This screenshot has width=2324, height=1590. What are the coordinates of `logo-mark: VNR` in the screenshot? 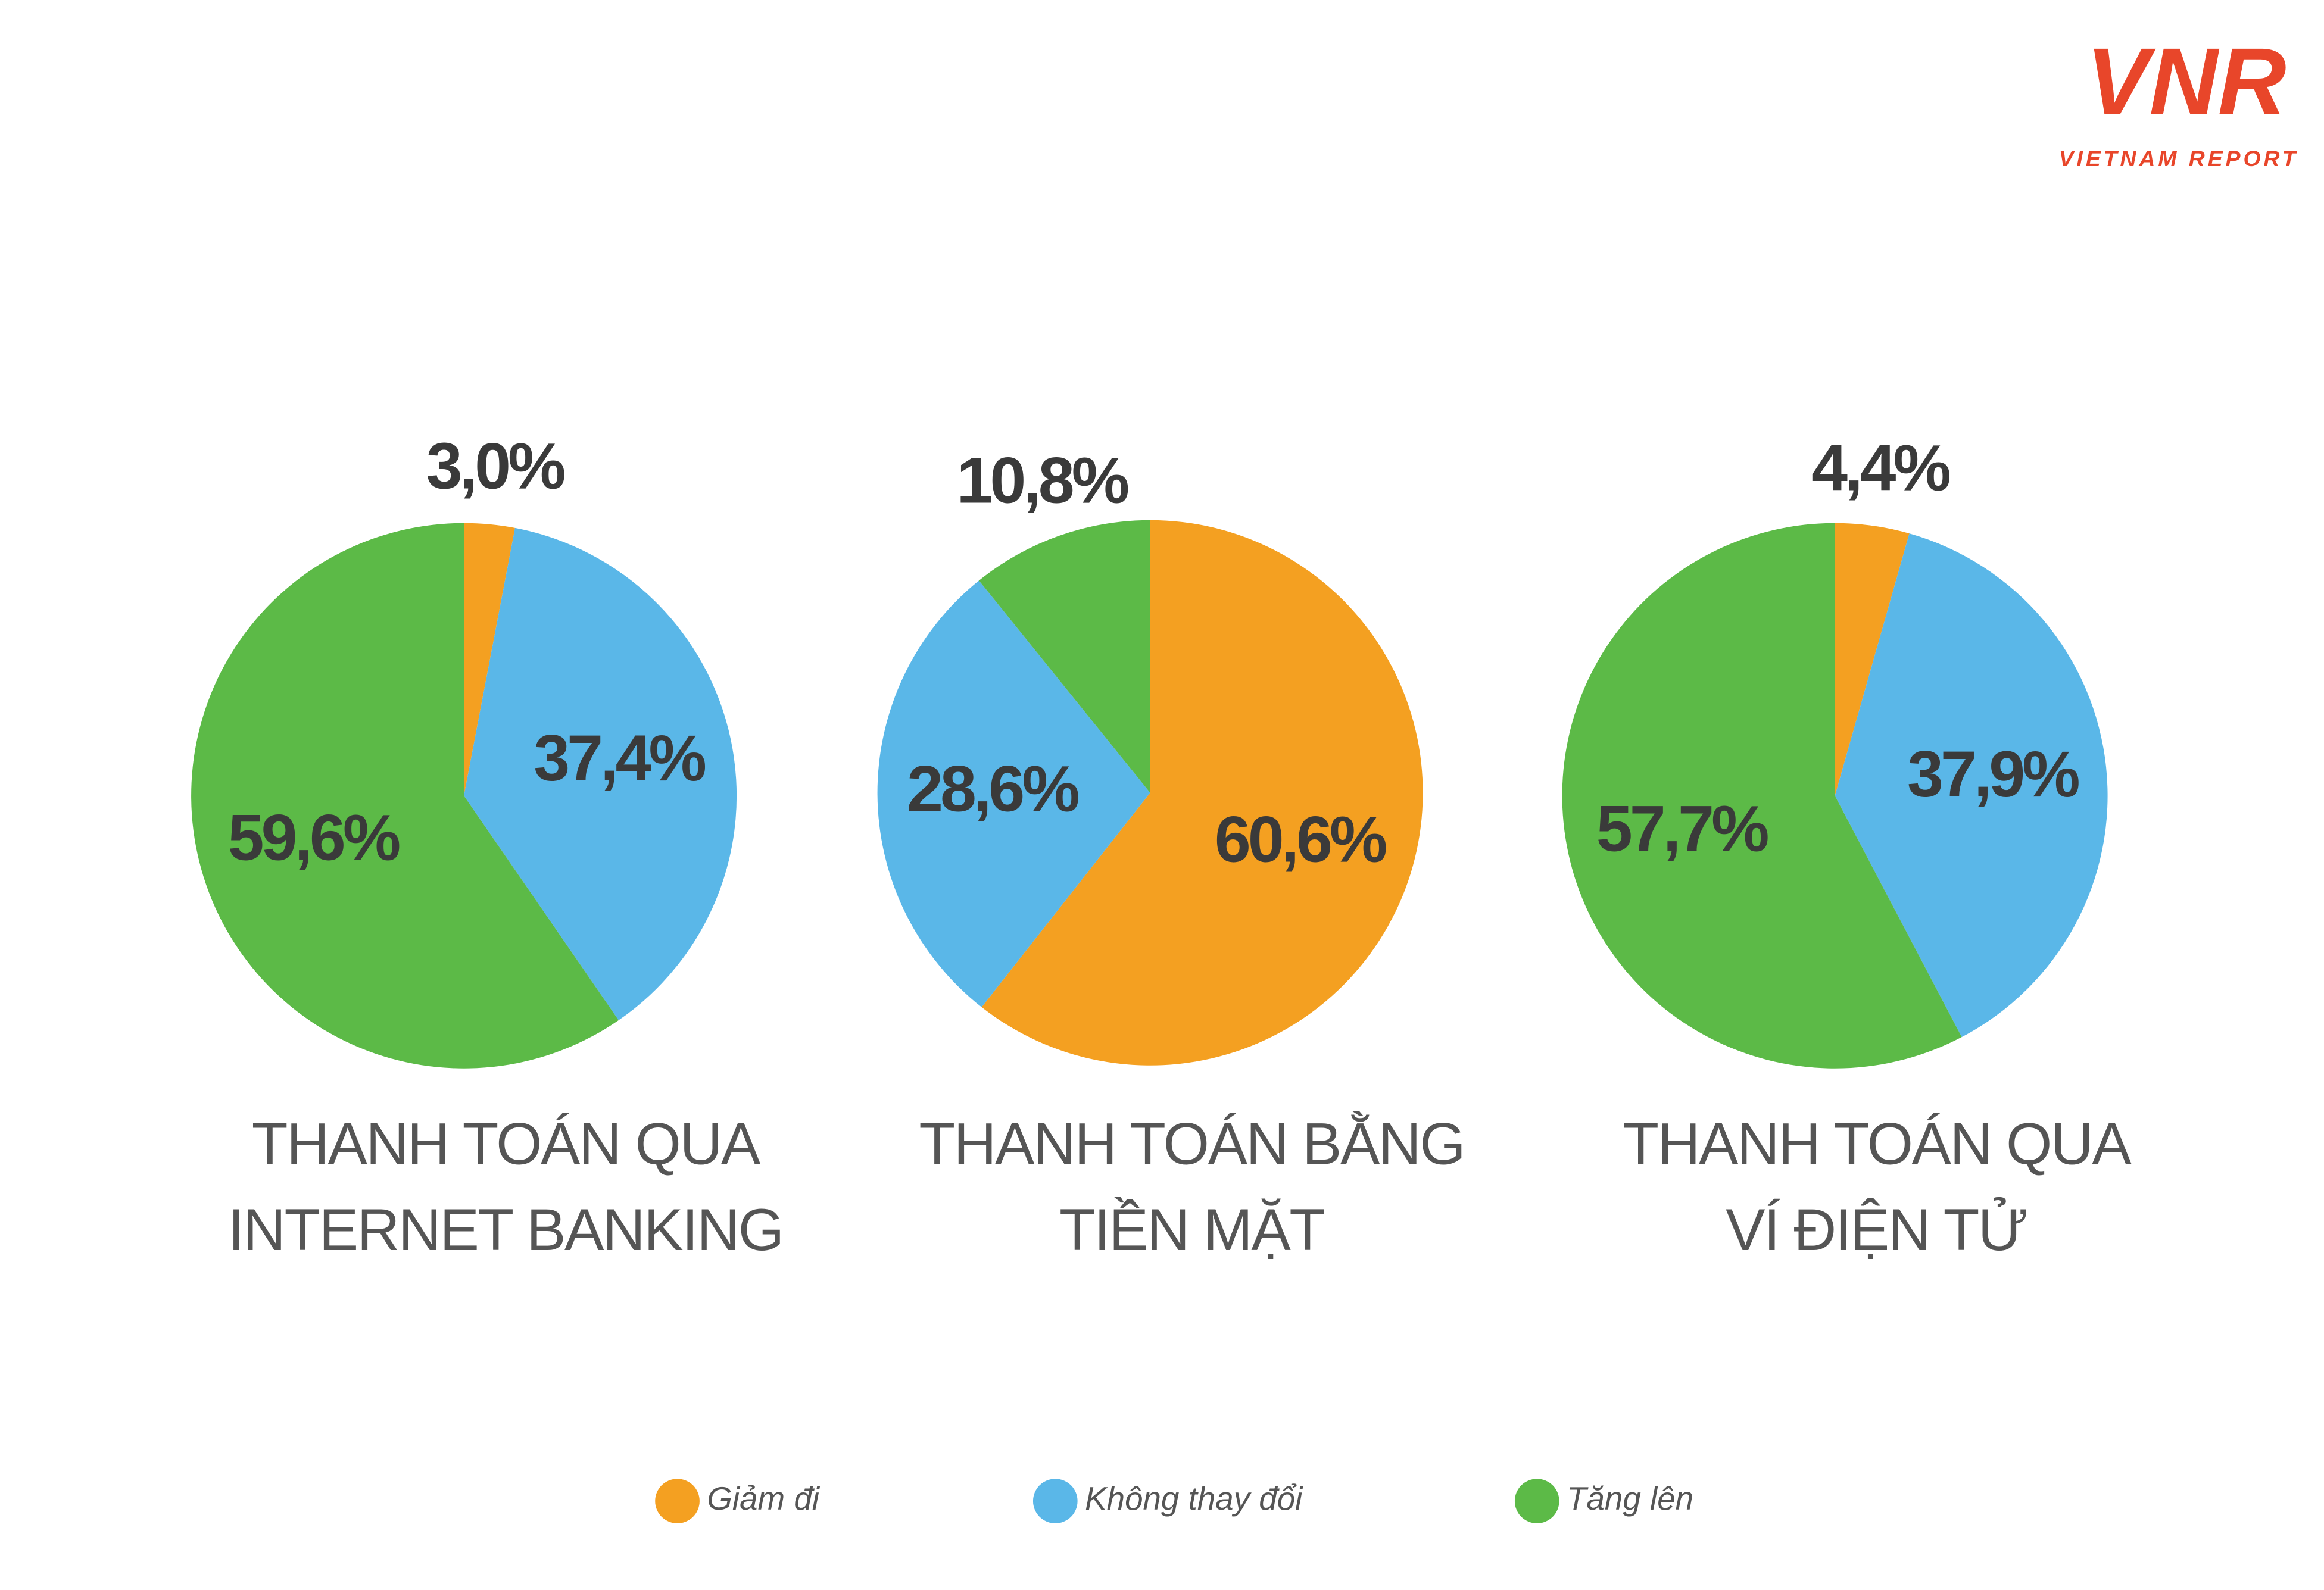 It's located at (2186, 81).